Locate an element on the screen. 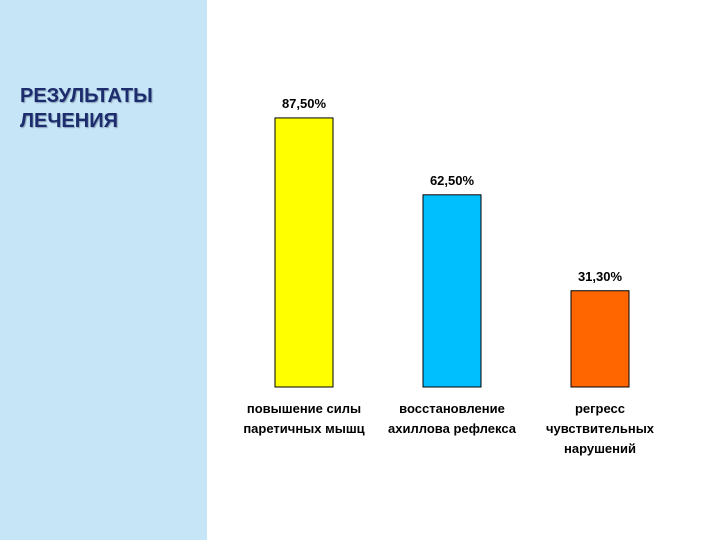  category-label: восстановление ахиллова рефлекса is located at coordinates (452, 418).